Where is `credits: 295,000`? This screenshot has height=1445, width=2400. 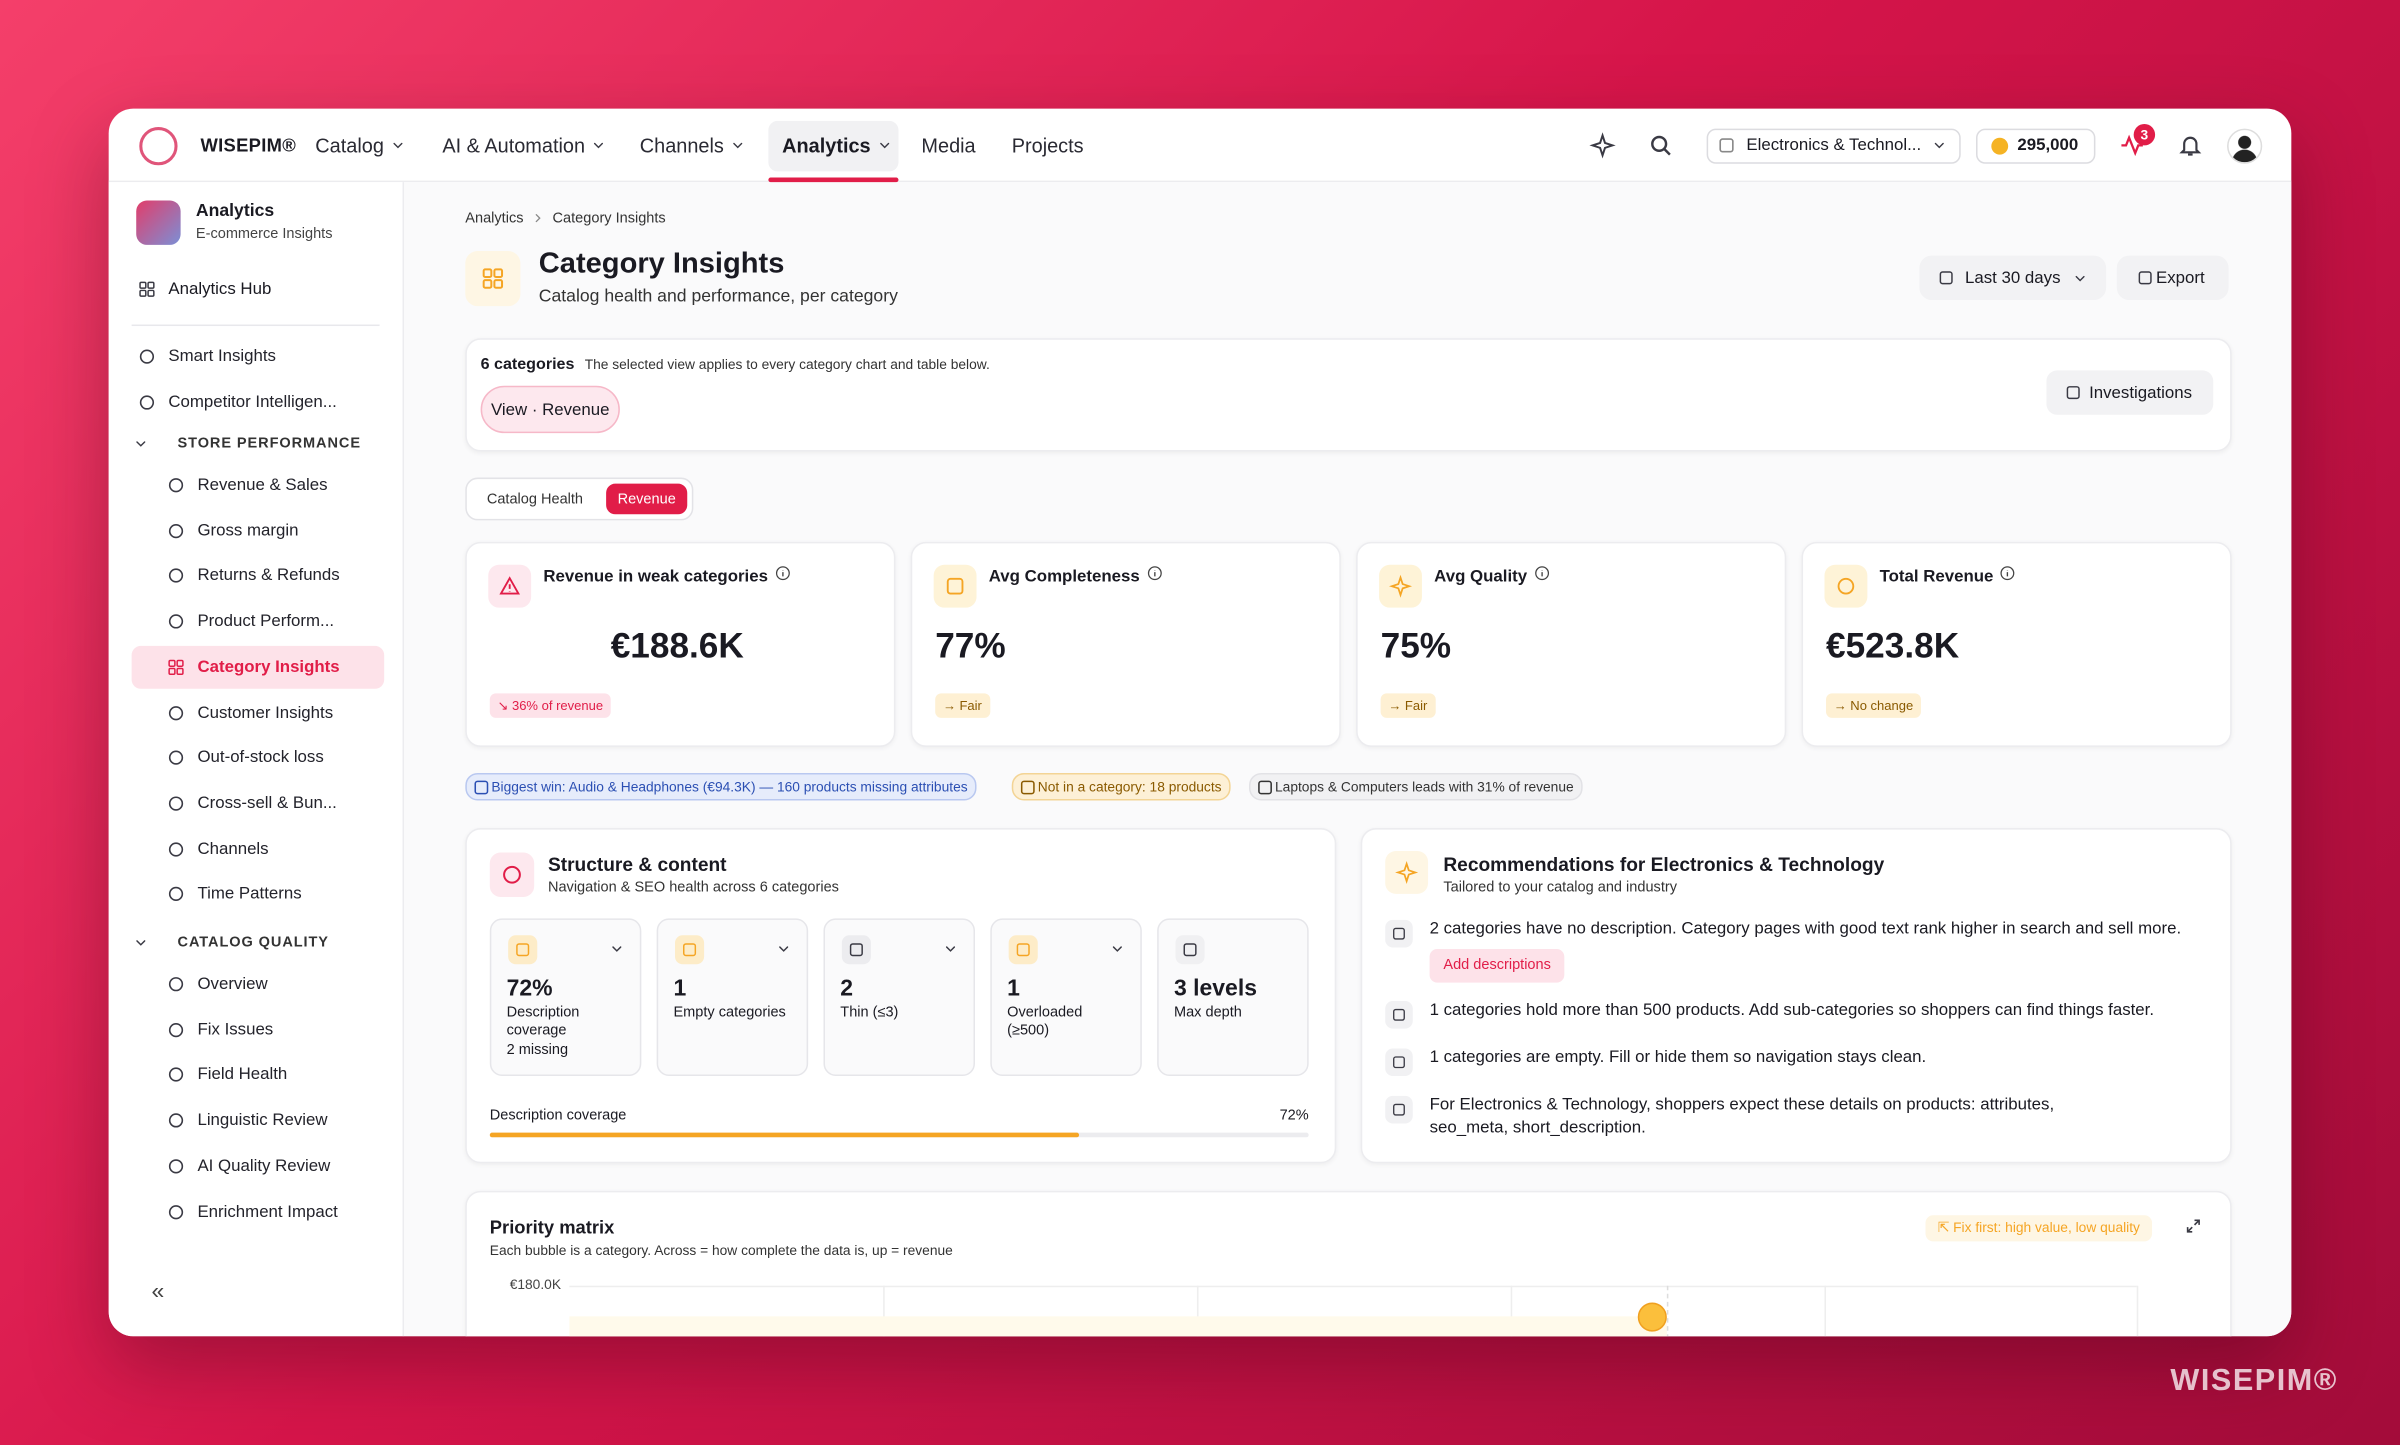 credits: 295,000 is located at coordinates (2048, 145).